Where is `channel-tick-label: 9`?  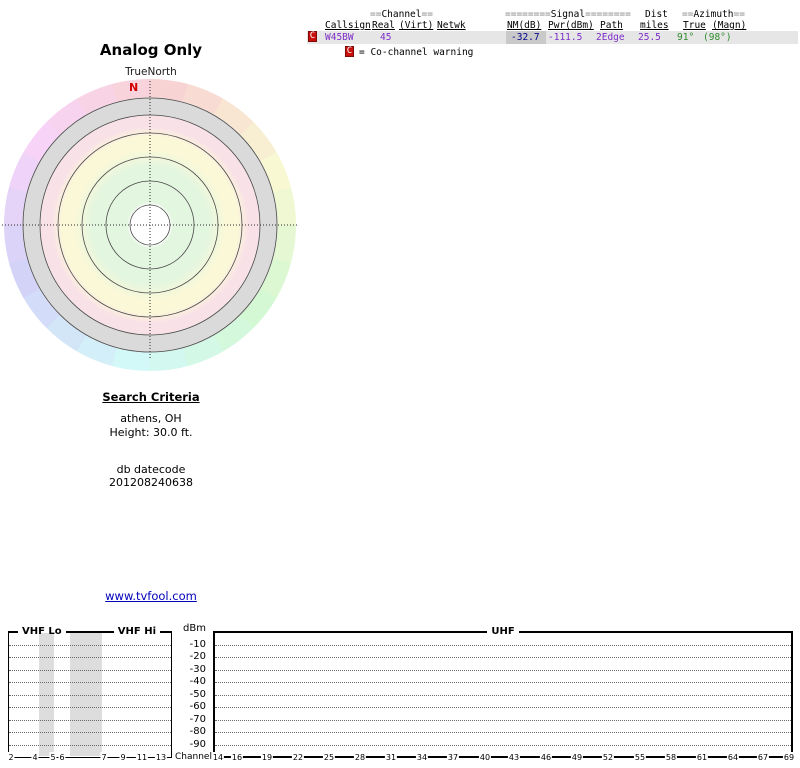 channel-tick-label: 9 is located at coordinates (123, 757).